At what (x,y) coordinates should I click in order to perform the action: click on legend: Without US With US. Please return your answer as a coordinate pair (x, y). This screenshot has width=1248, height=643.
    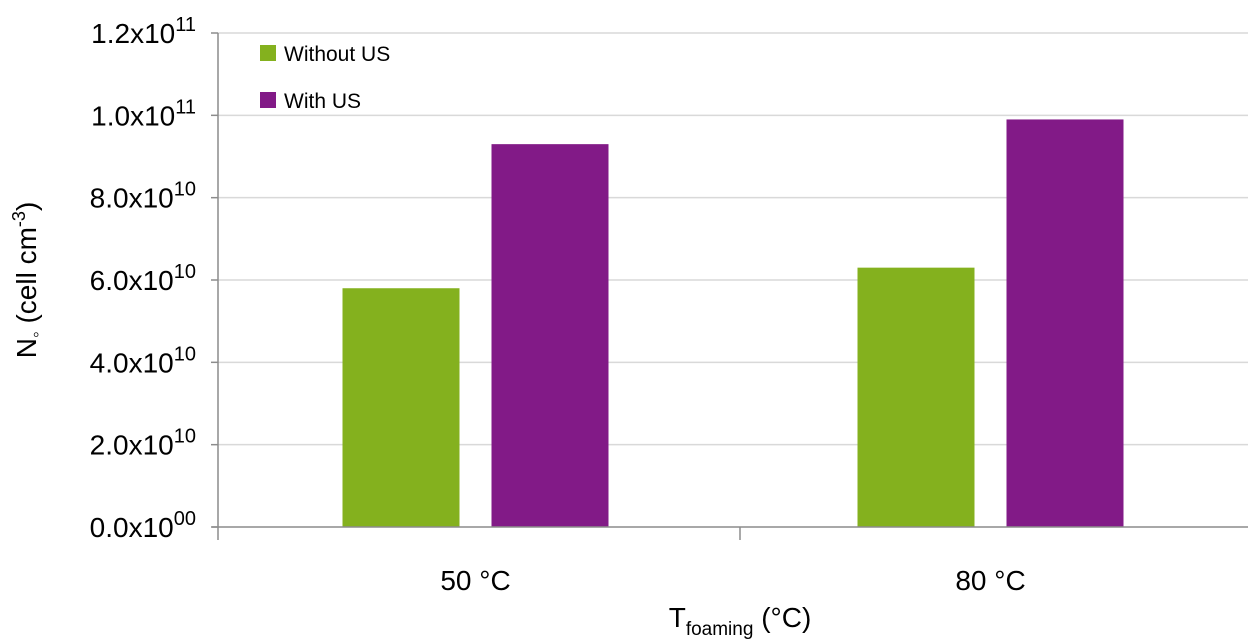
    Looking at the image, I should click on (325, 78).